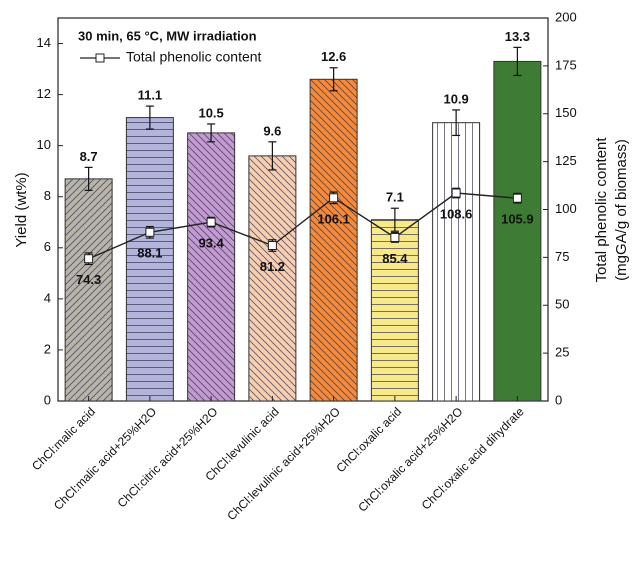 This screenshot has width=635, height=564. I want to click on bar-value-label: 9.6, so click(272, 130).